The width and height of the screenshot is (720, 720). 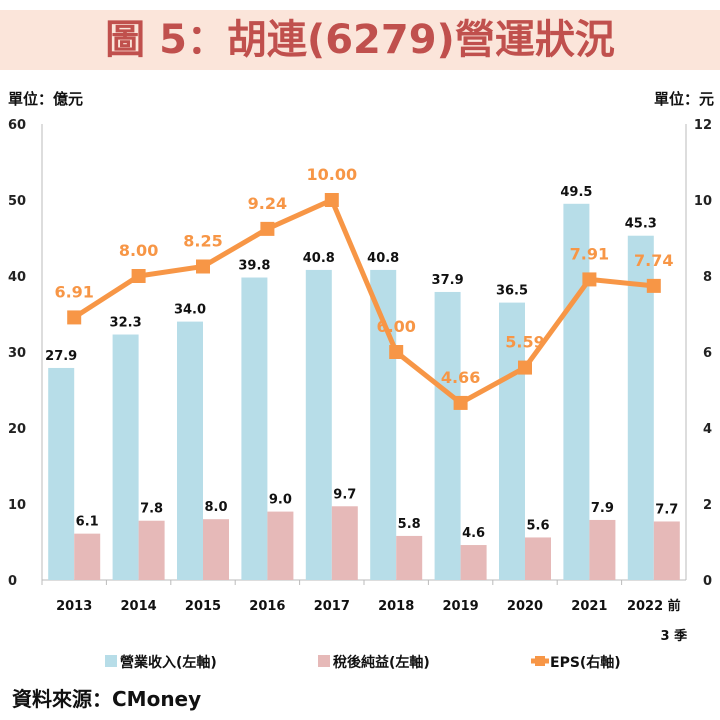 I want to click on revenue-data-label: 39.8, so click(x=254, y=266).